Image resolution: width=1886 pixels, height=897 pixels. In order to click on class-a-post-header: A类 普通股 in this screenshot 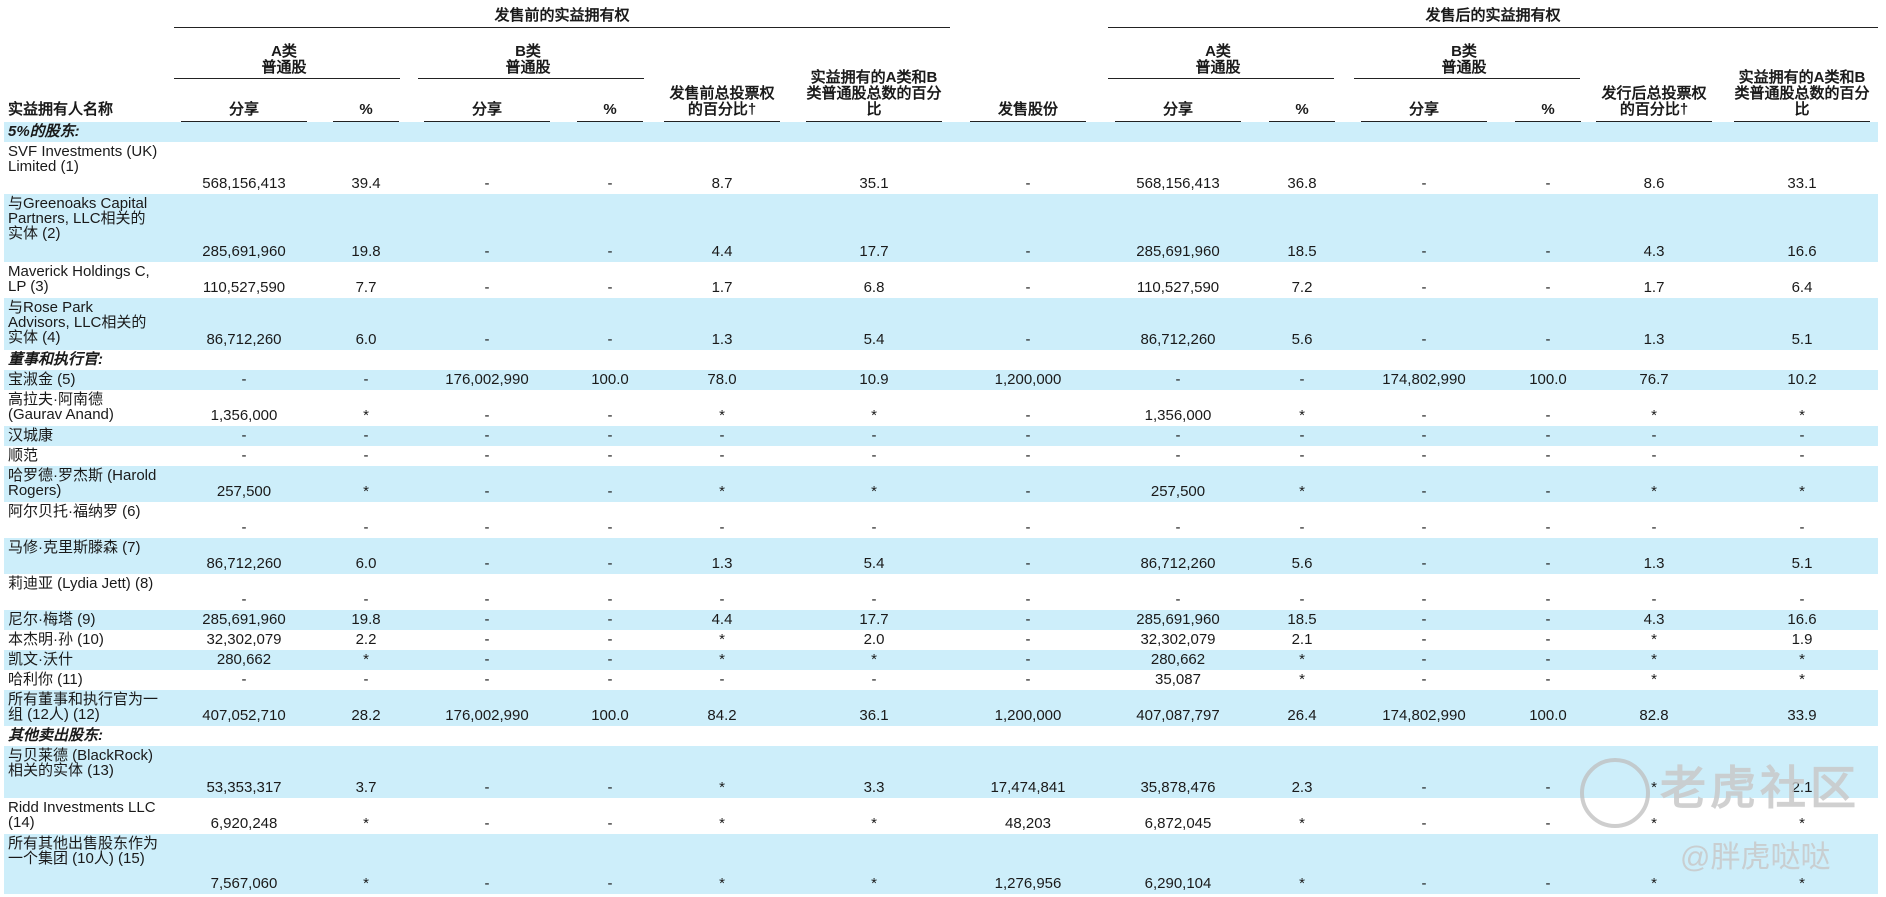, I will do `click(1218, 59)`.